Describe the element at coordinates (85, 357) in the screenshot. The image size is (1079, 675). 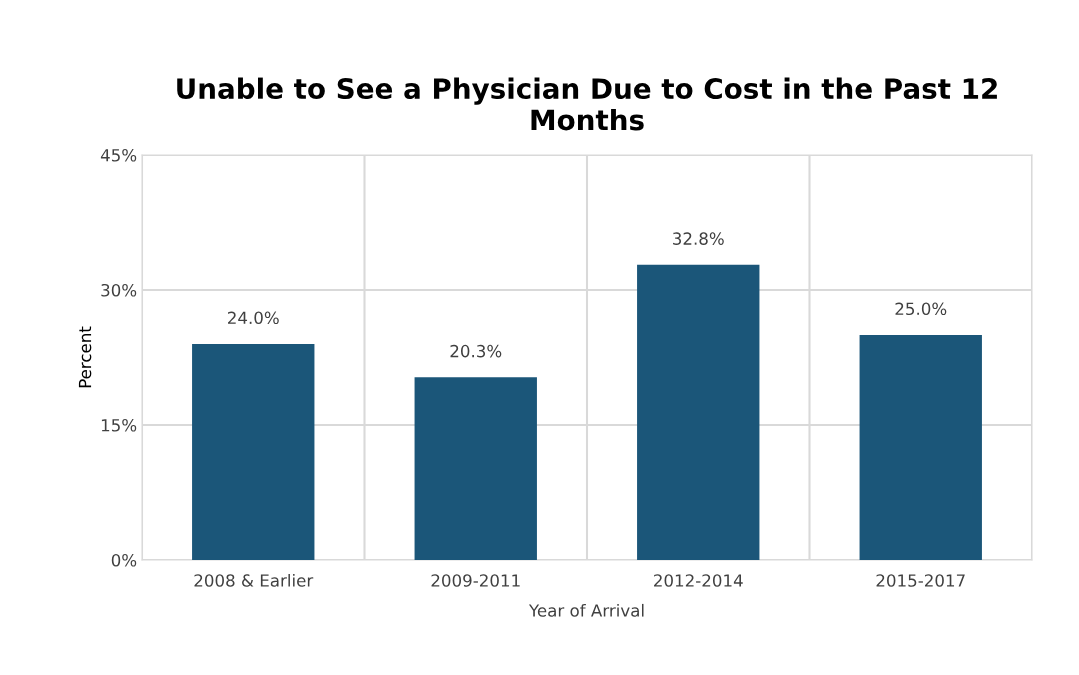
I see `y-axis-title: Percent` at that location.